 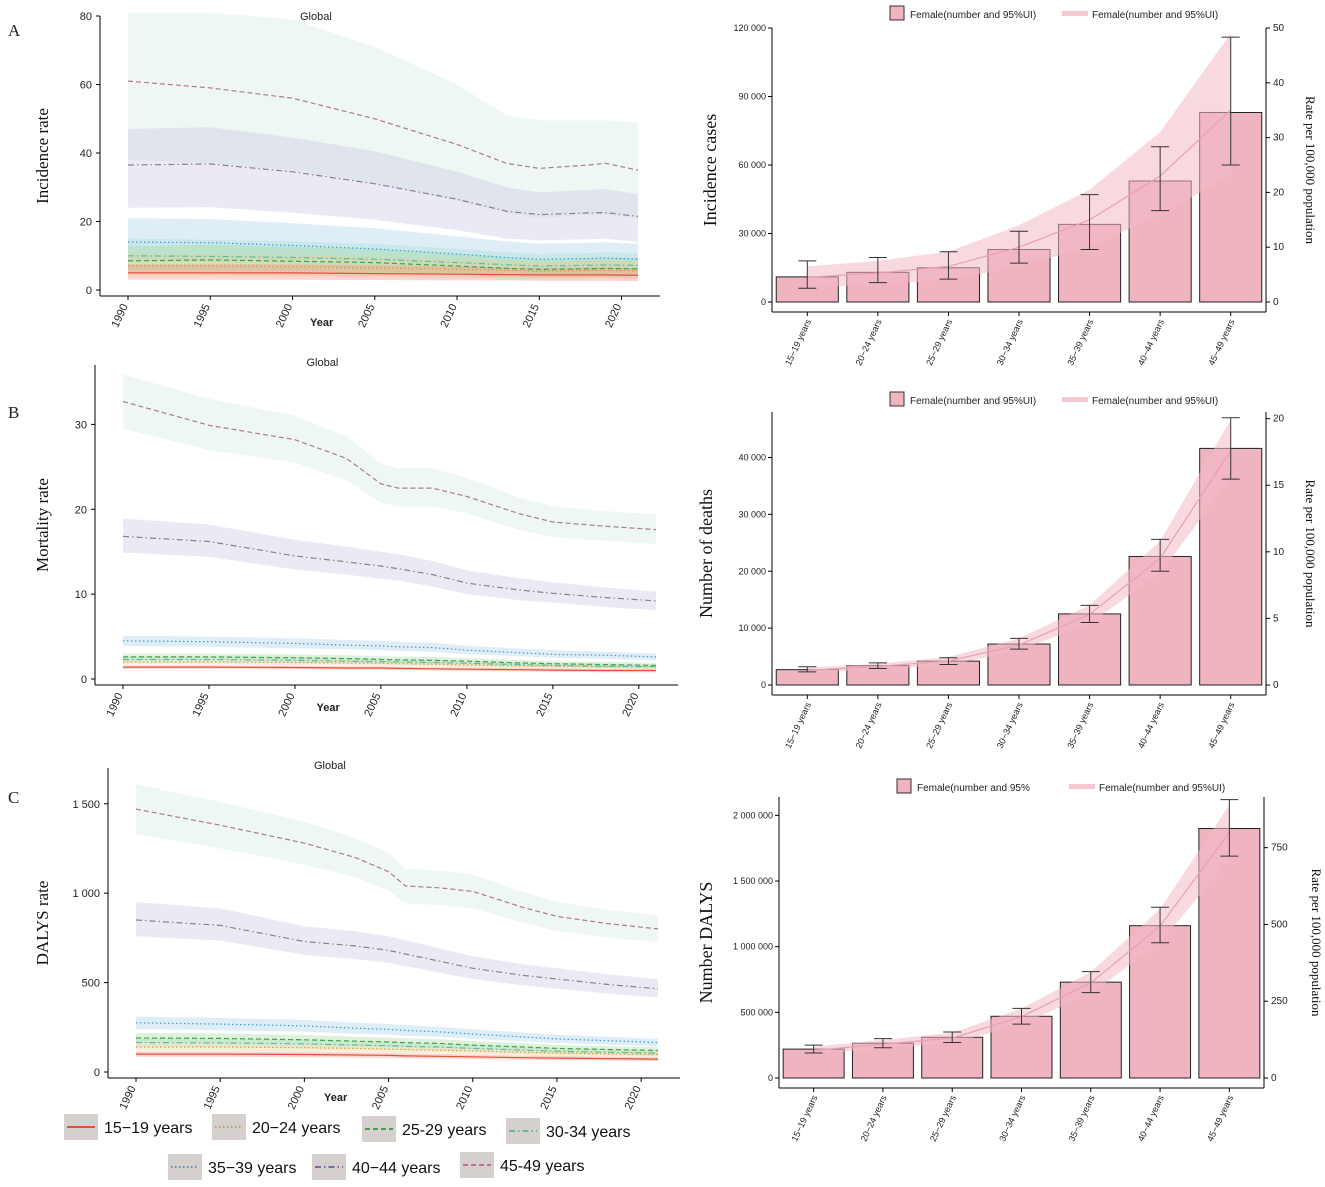 What do you see at coordinates (633, 1097) in the screenshot?
I see `dalys-x-tick-label: 2020` at bounding box center [633, 1097].